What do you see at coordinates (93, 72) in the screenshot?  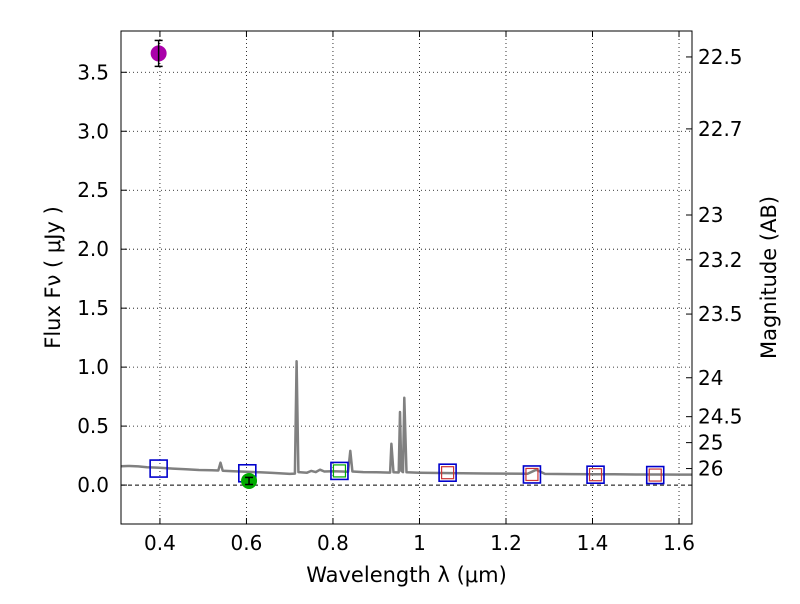 I see `y-tick-label: 3.5` at bounding box center [93, 72].